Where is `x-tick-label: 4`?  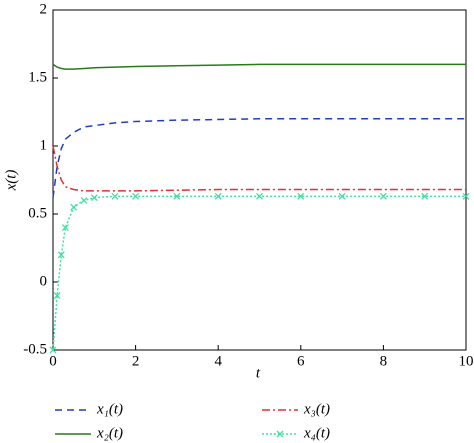
x-tick-label: 4 is located at coordinates (218, 361).